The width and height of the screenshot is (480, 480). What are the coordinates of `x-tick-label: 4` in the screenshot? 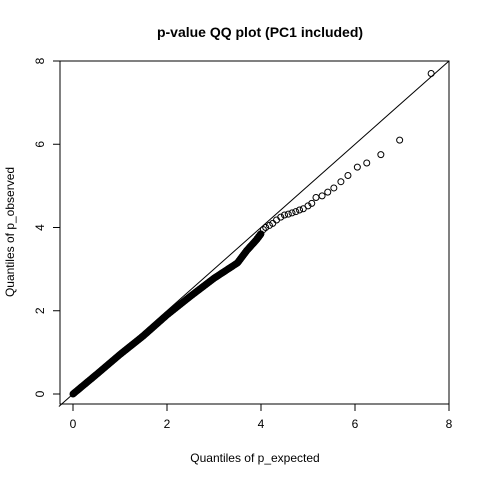 It's located at (261, 424).